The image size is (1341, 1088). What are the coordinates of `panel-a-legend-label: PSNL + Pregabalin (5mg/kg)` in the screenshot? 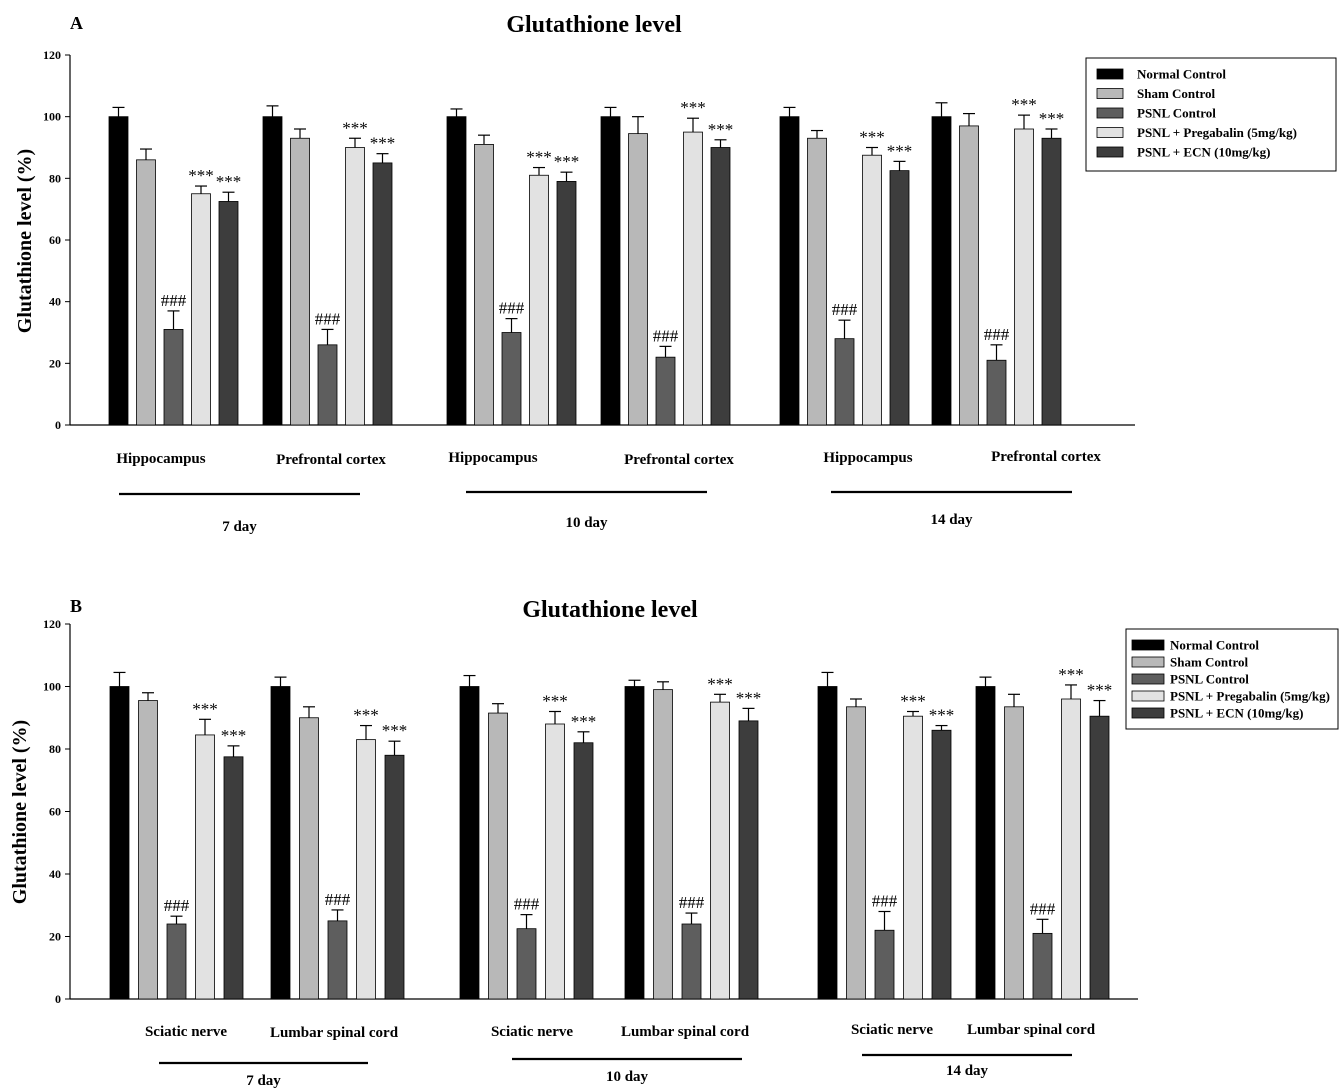 It's located at (1217, 132).